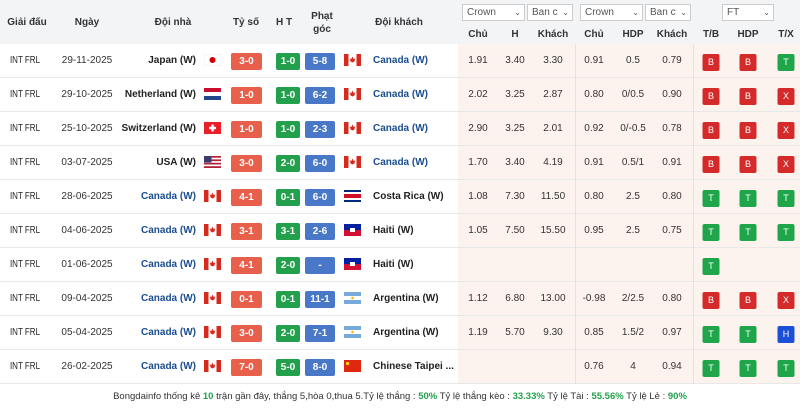 This screenshot has width=800, height=414. Describe the element at coordinates (246, 299) in the screenshot. I see `score-badge: 0-1` at that location.